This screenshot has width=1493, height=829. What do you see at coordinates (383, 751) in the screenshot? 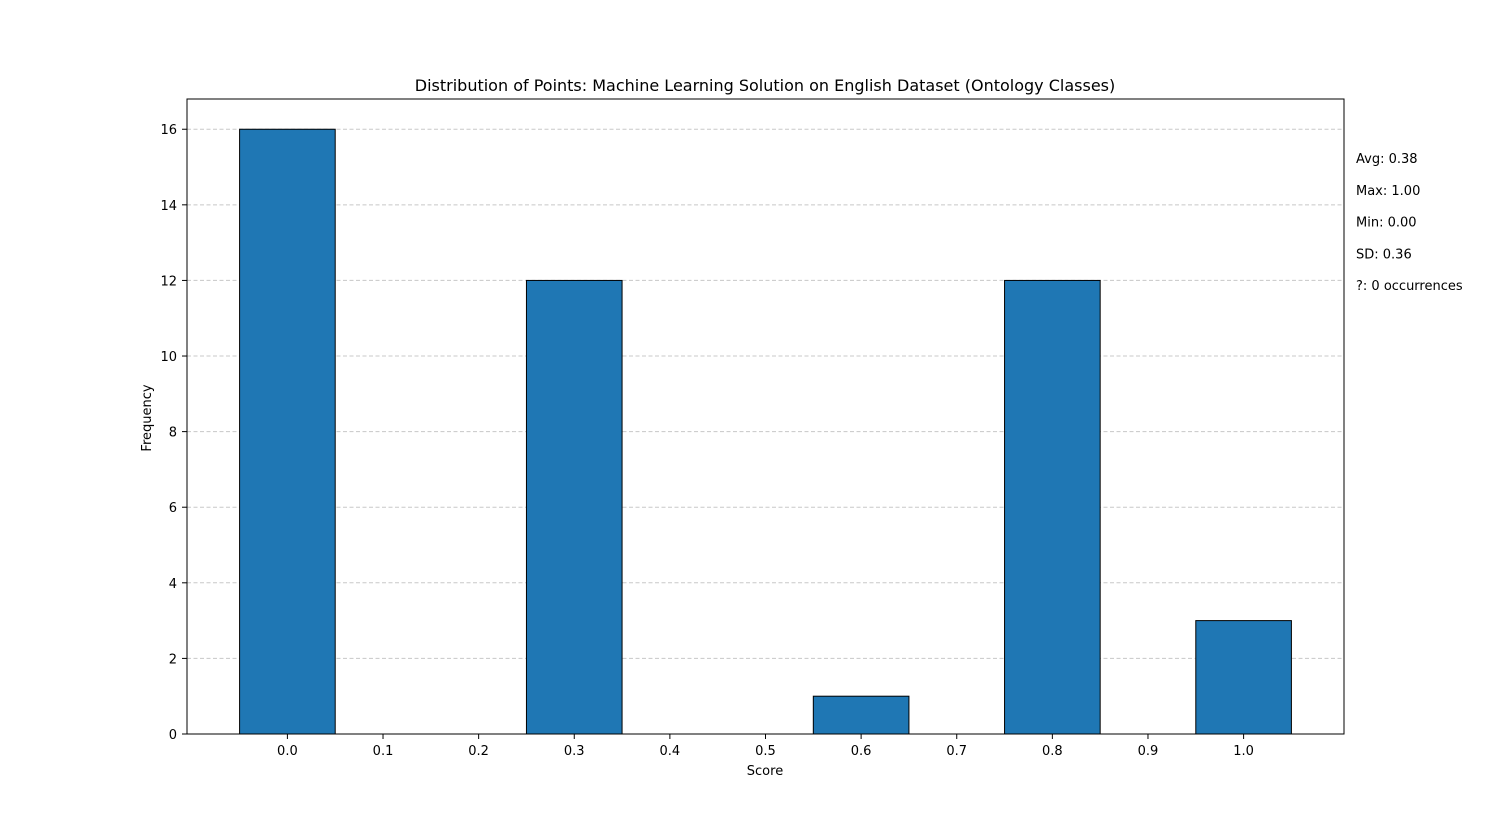
I see `x-tick-label: 0.1` at bounding box center [383, 751].